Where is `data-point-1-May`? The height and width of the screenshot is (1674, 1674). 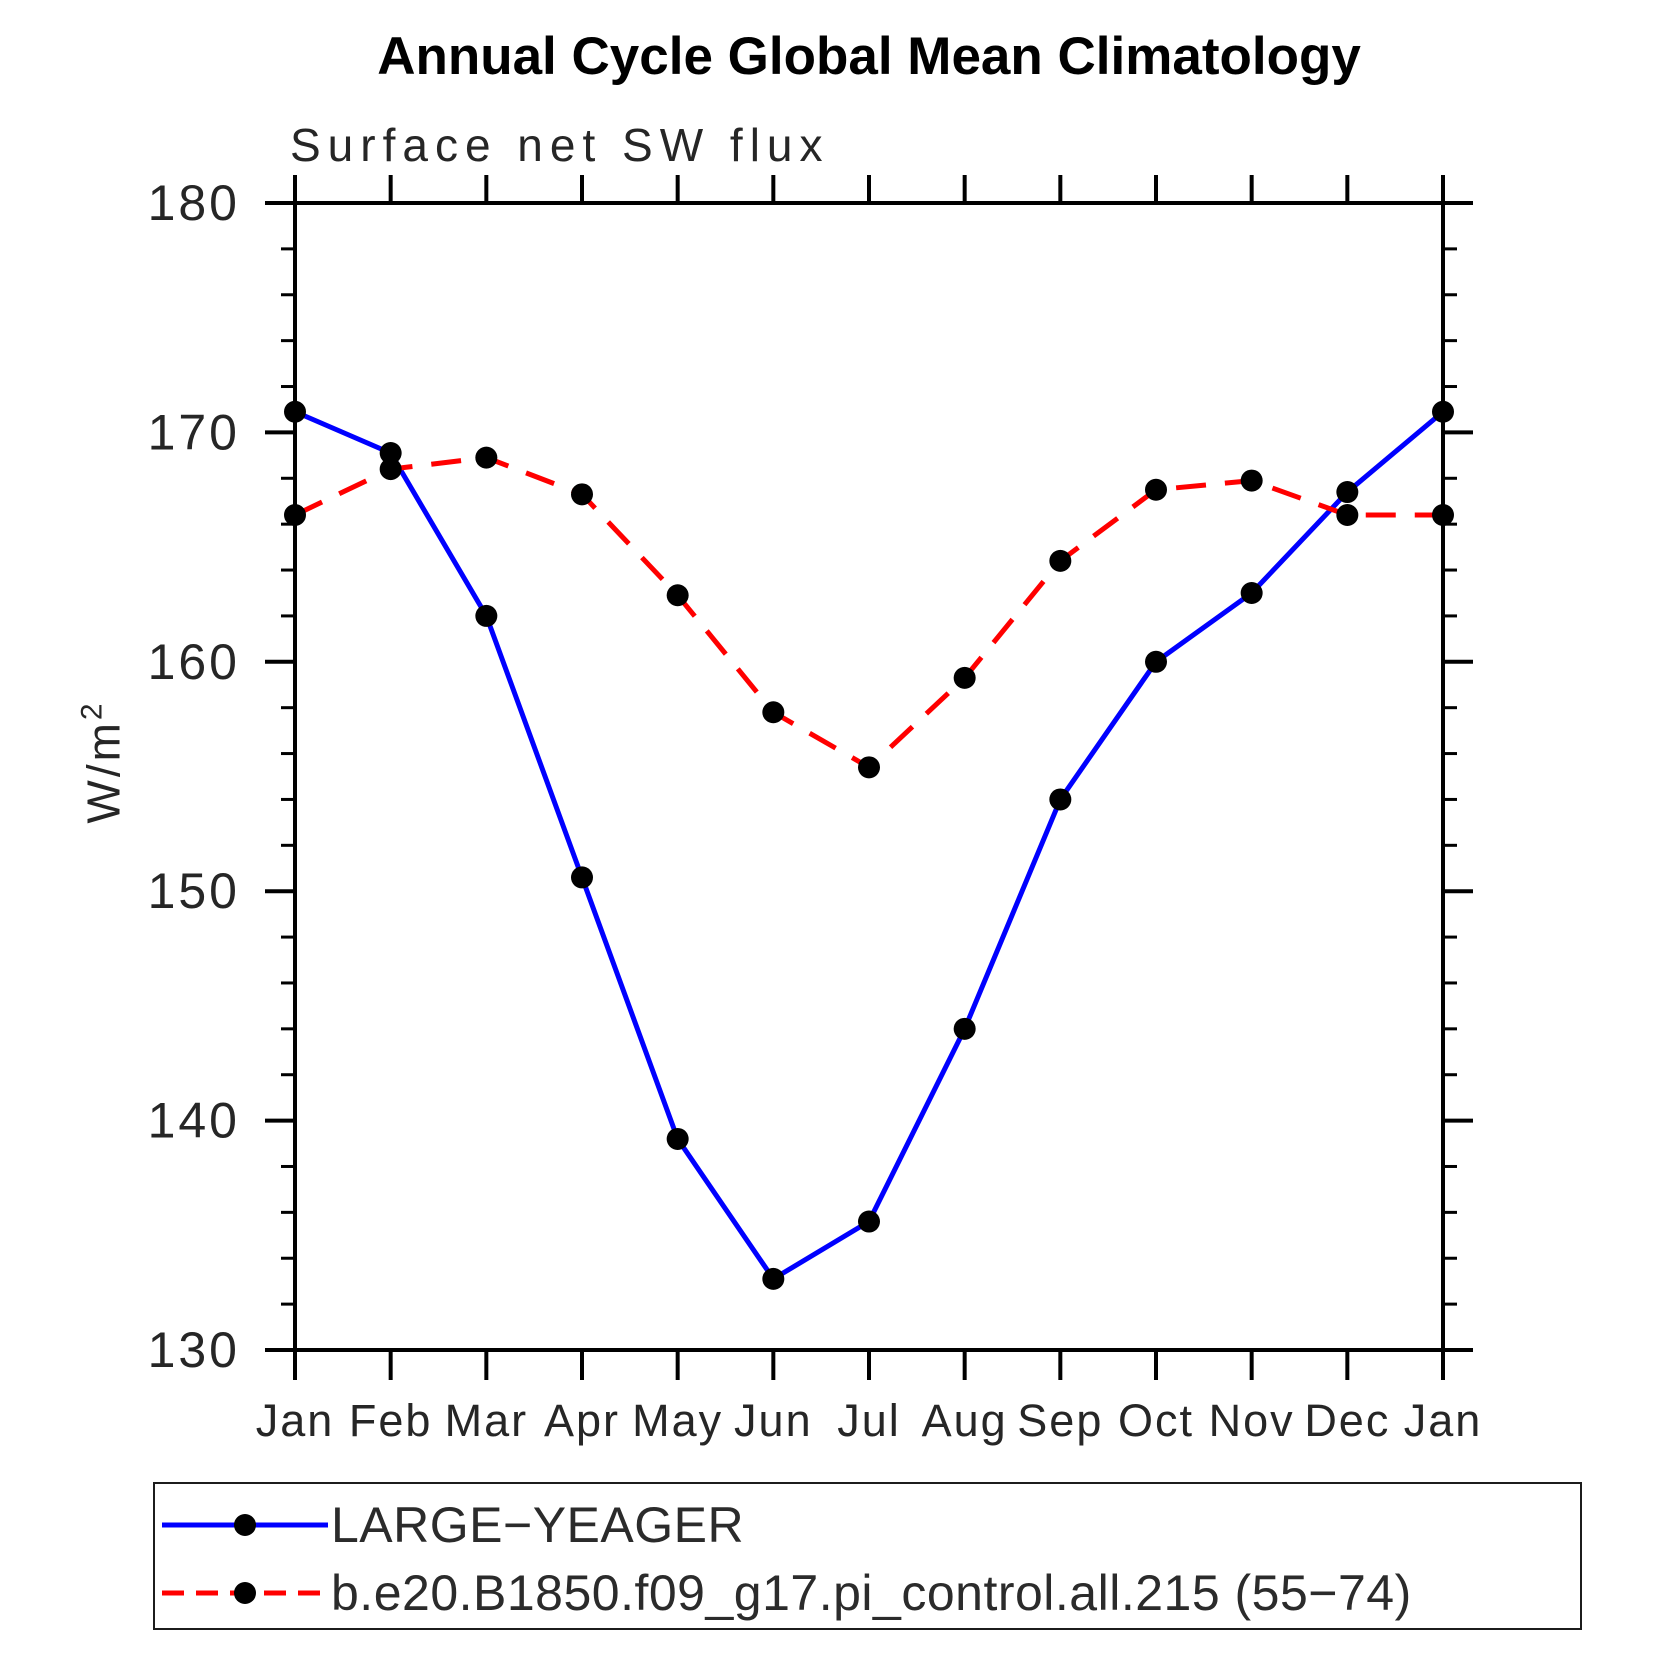 data-point-1-May is located at coordinates (677, 595).